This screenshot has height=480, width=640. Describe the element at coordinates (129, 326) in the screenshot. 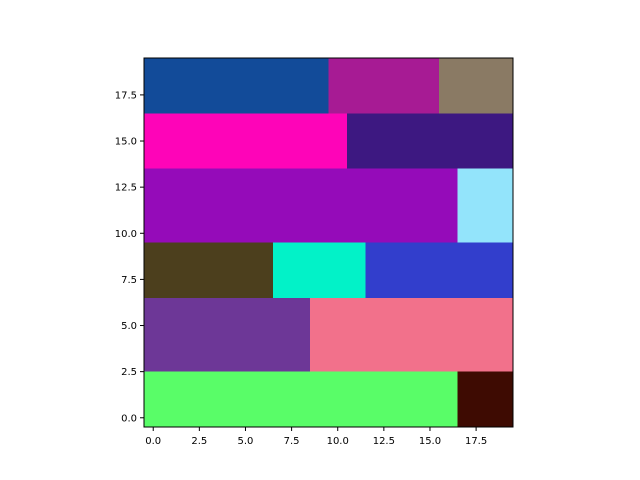

I see `y-tick-label: 5.0` at that location.